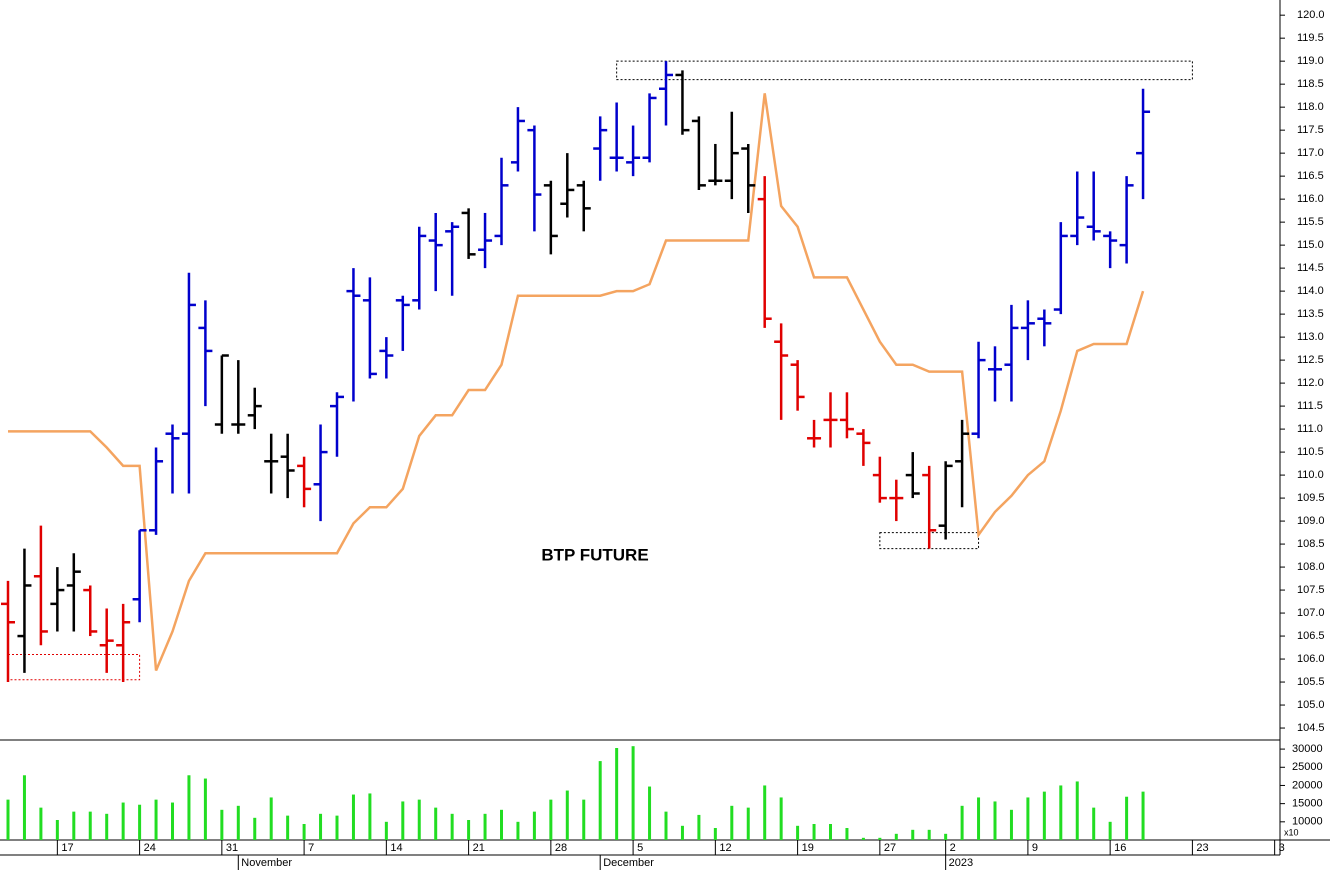 The image size is (1330, 870). What do you see at coordinates (232, 848) in the screenshot?
I see `x-tick-label: 31` at bounding box center [232, 848].